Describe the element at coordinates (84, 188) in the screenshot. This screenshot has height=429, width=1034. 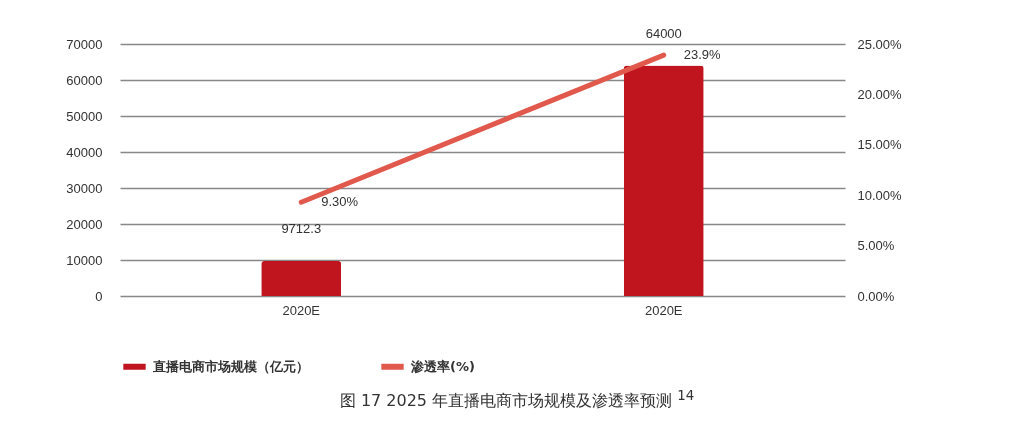
I see `y-tick-label: 30000` at that location.